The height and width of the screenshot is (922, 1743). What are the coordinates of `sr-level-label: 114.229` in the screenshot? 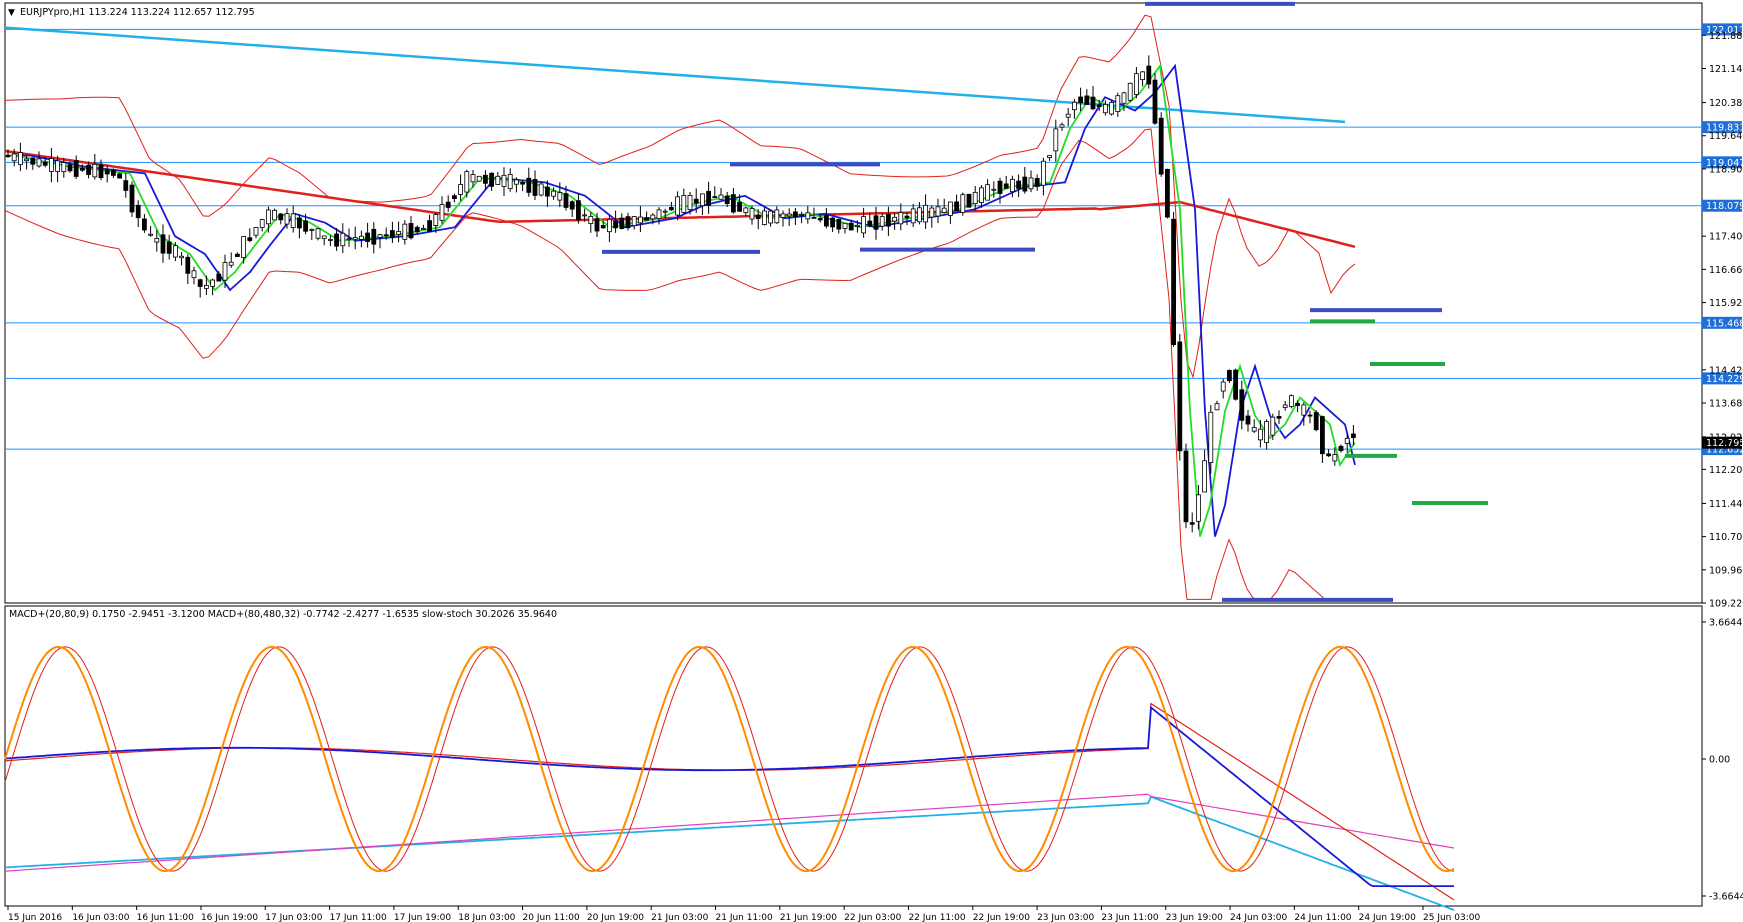 It's located at (1724, 379).